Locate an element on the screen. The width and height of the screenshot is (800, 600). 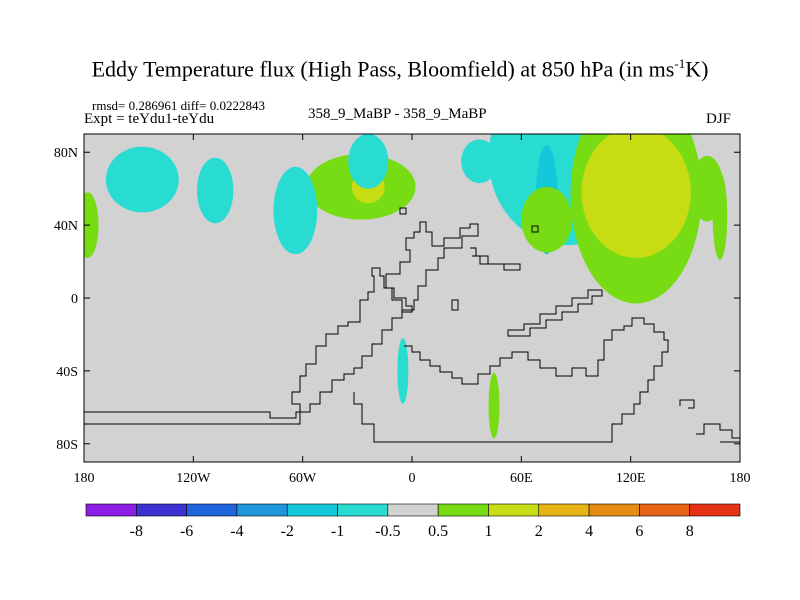
region-southern-indian-positive is located at coordinates (547, 219).